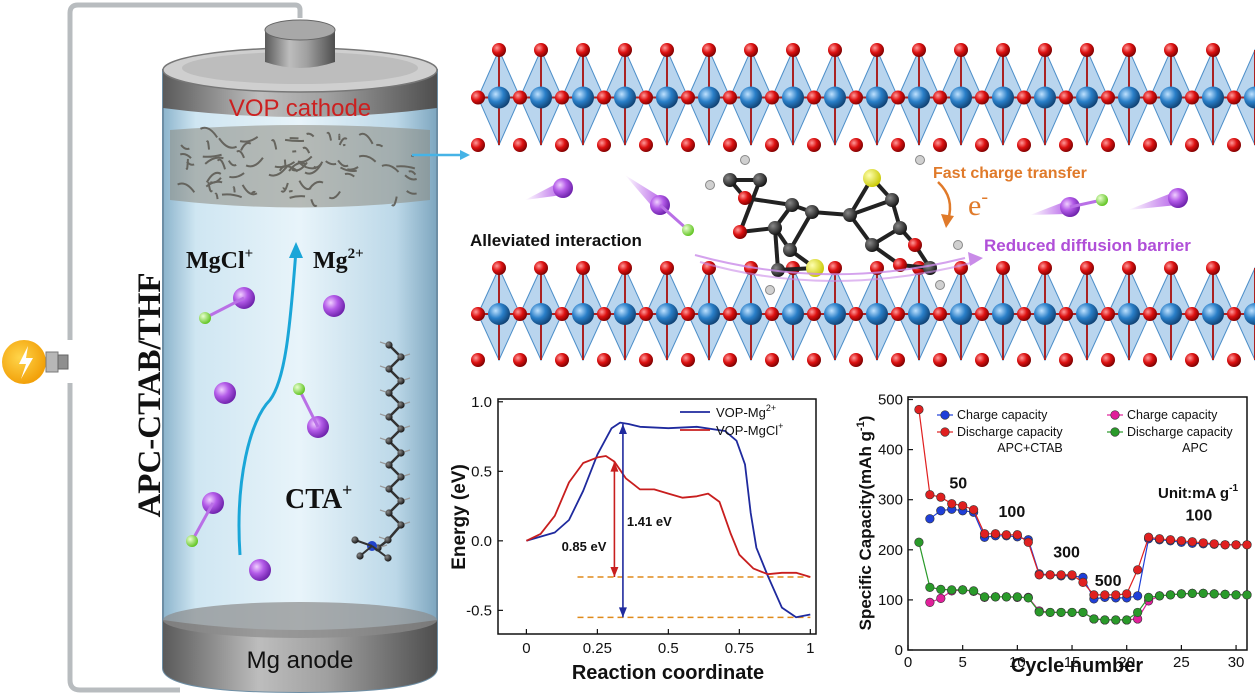  Describe the element at coordinates (224, 308) in the screenshot. I see `mg-cl-bond` at that location.